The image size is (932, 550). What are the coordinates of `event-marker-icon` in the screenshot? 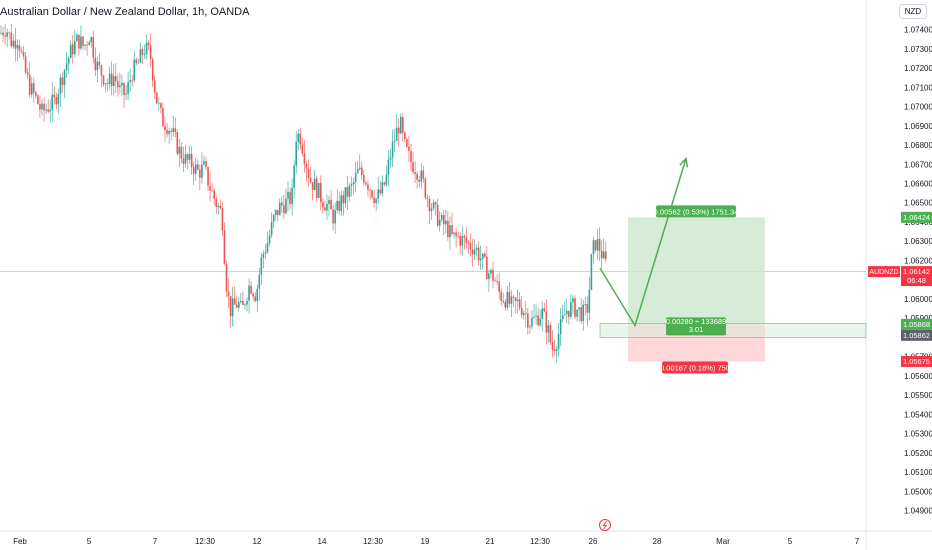 It's located at (605, 525).